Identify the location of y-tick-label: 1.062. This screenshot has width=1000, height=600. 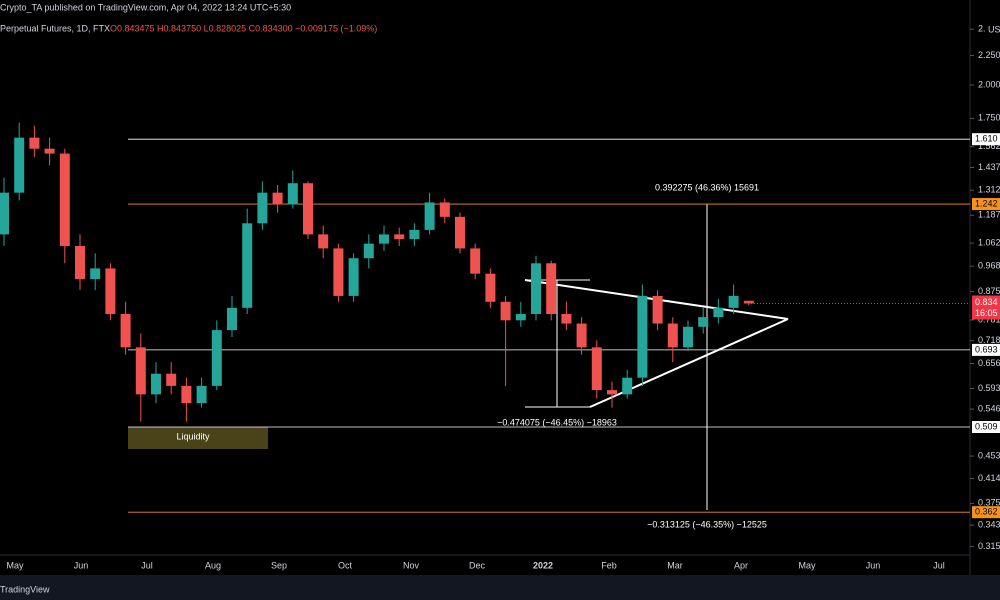
(989, 242).